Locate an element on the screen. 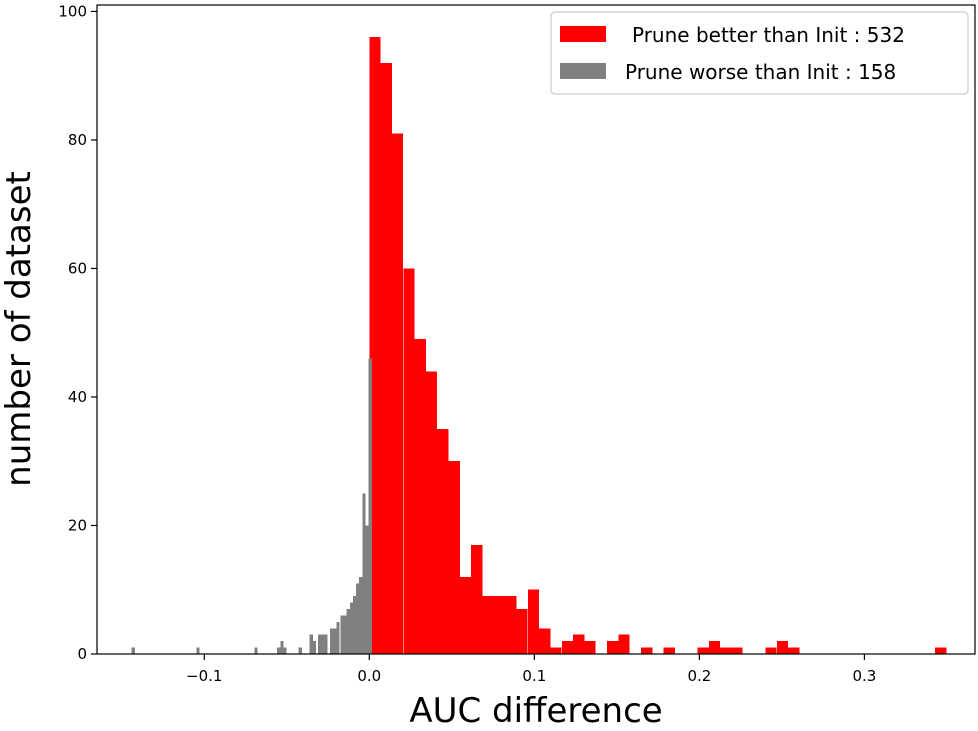 This screenshot has height=731, width=978. x-tick-label: 0.3 is located at coordinates (864, 676).